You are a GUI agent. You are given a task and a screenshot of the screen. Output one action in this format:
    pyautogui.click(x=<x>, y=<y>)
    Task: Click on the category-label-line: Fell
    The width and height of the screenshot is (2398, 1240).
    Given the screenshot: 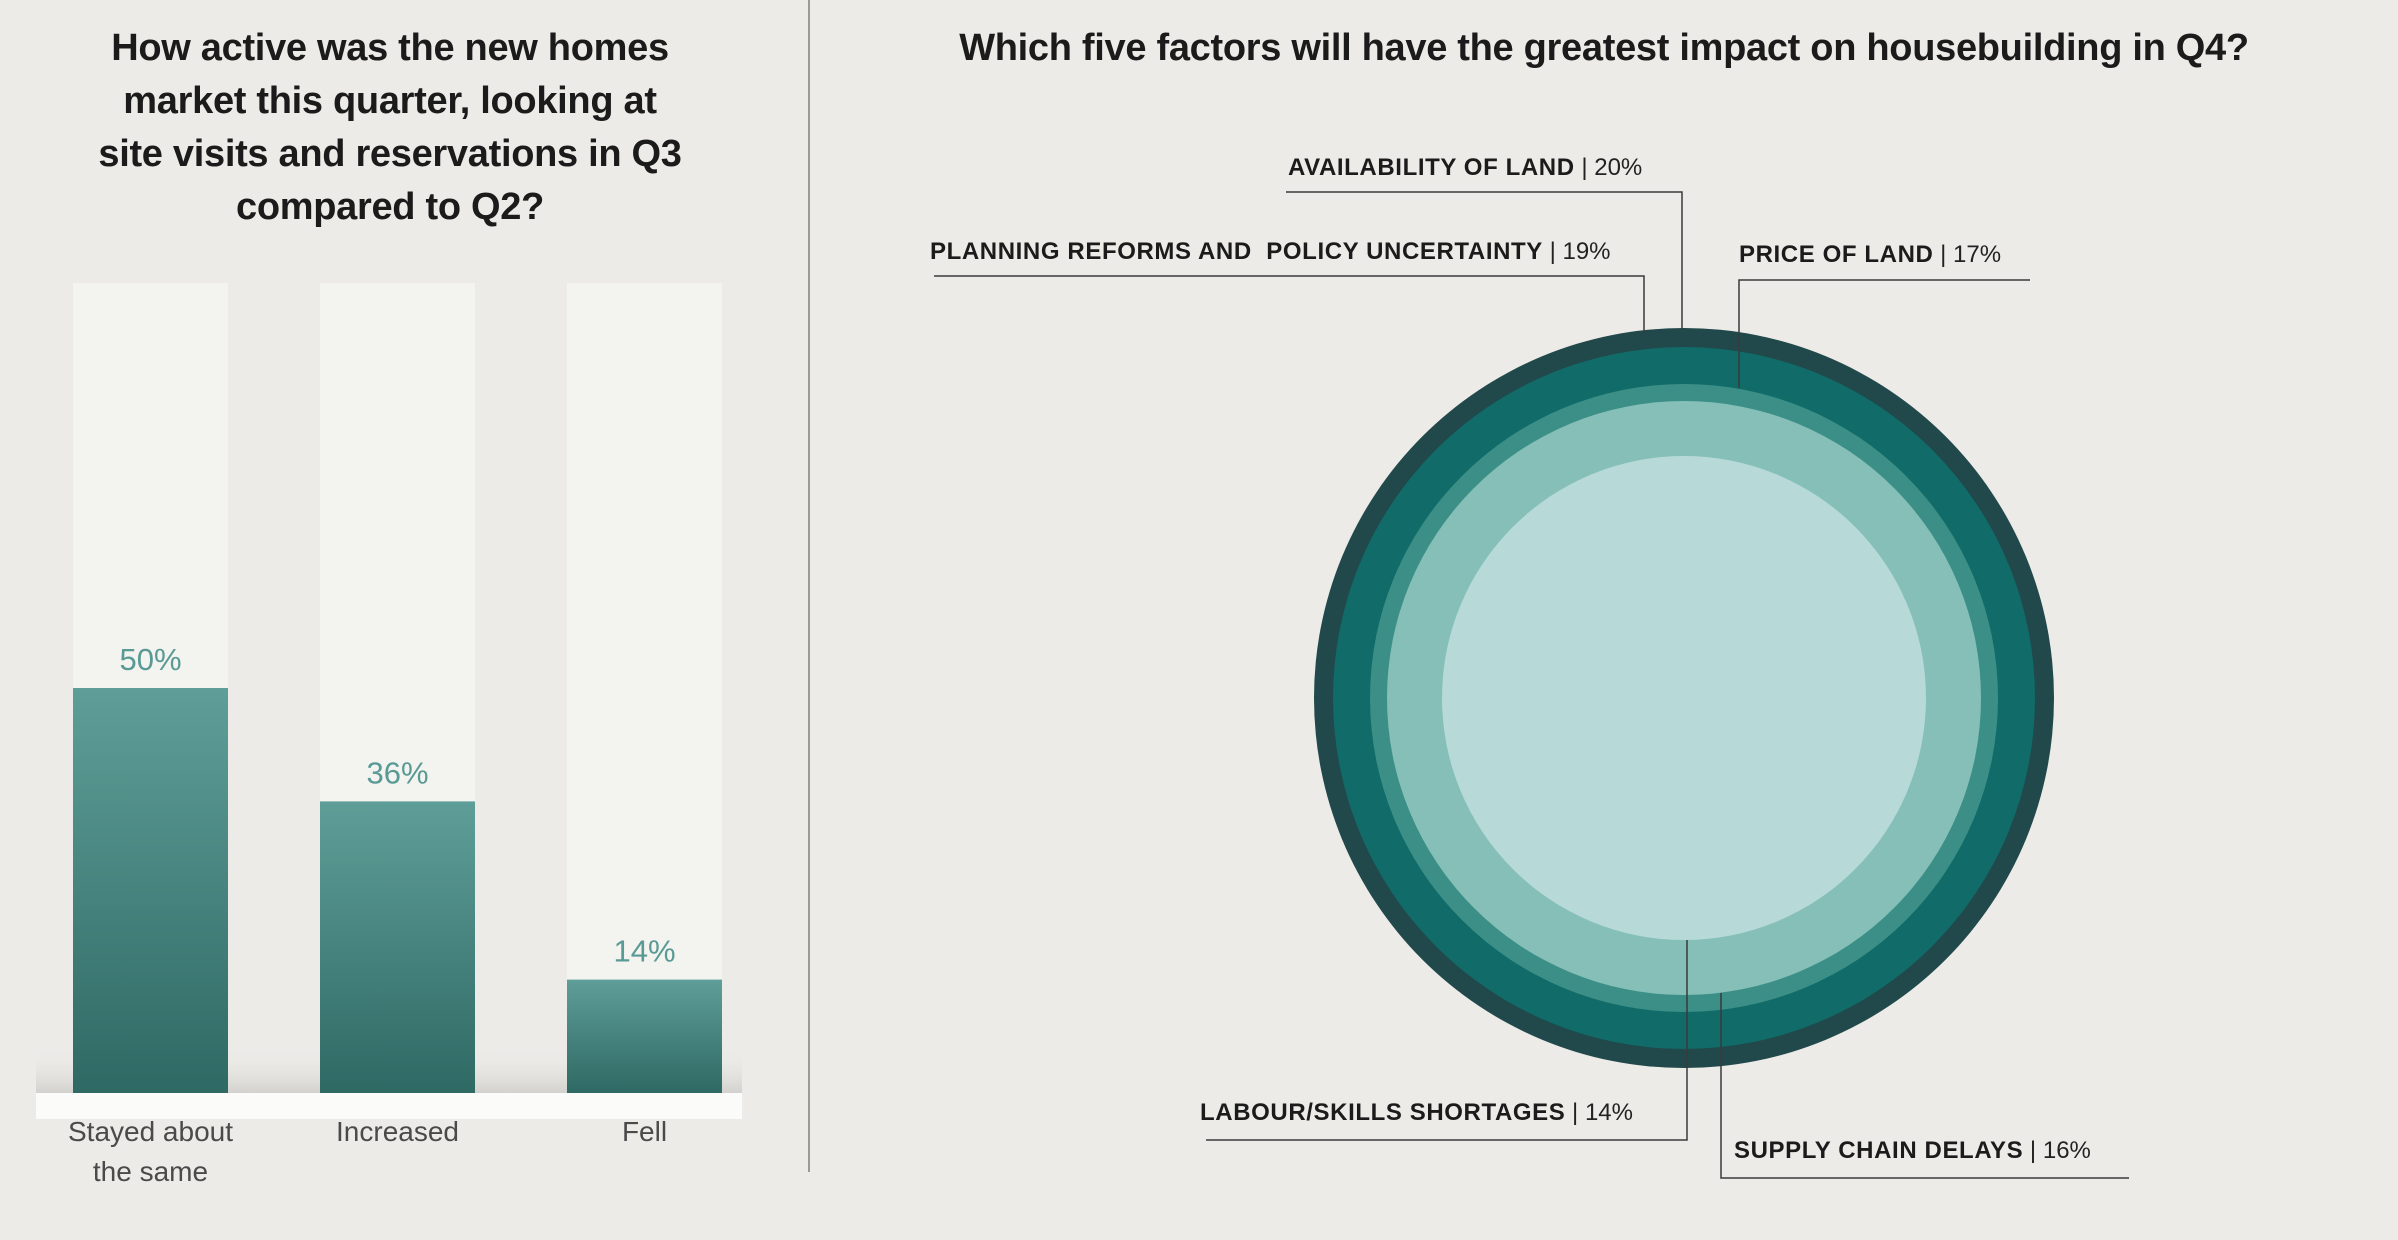 What is the action you would take?
    pyautogui.click(x=644, y=1131)
    